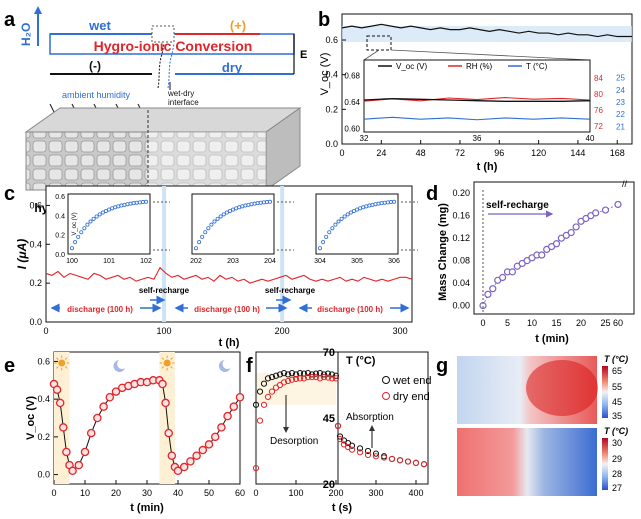  Describe the element at coordinates (411, 66) in the screenshot. I see `legend-voc-label: V_oc (V)` at that location.